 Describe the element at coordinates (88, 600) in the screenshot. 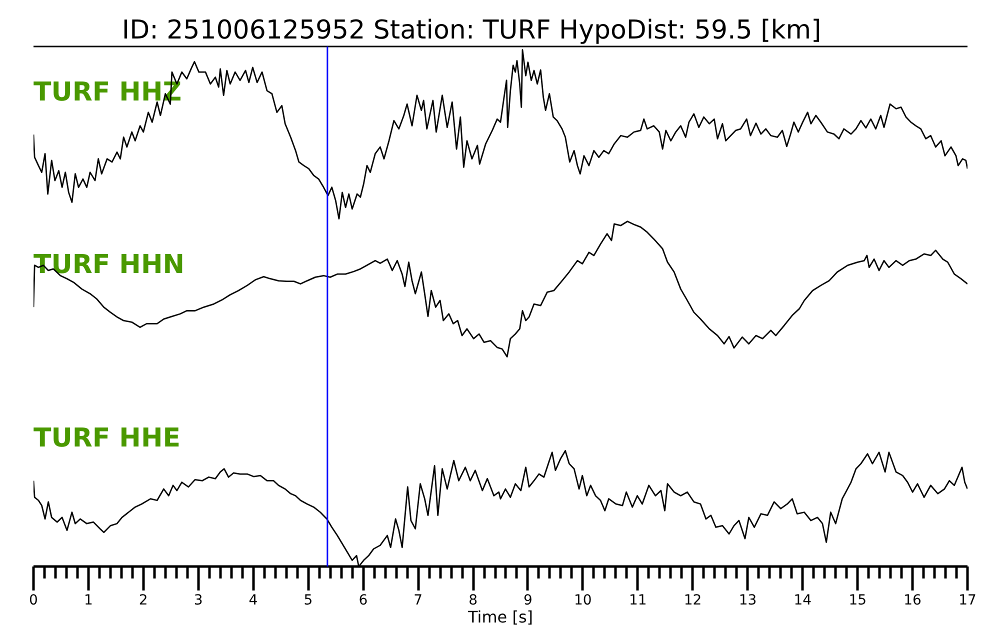

I see `x-tick-label: 1` at that location.